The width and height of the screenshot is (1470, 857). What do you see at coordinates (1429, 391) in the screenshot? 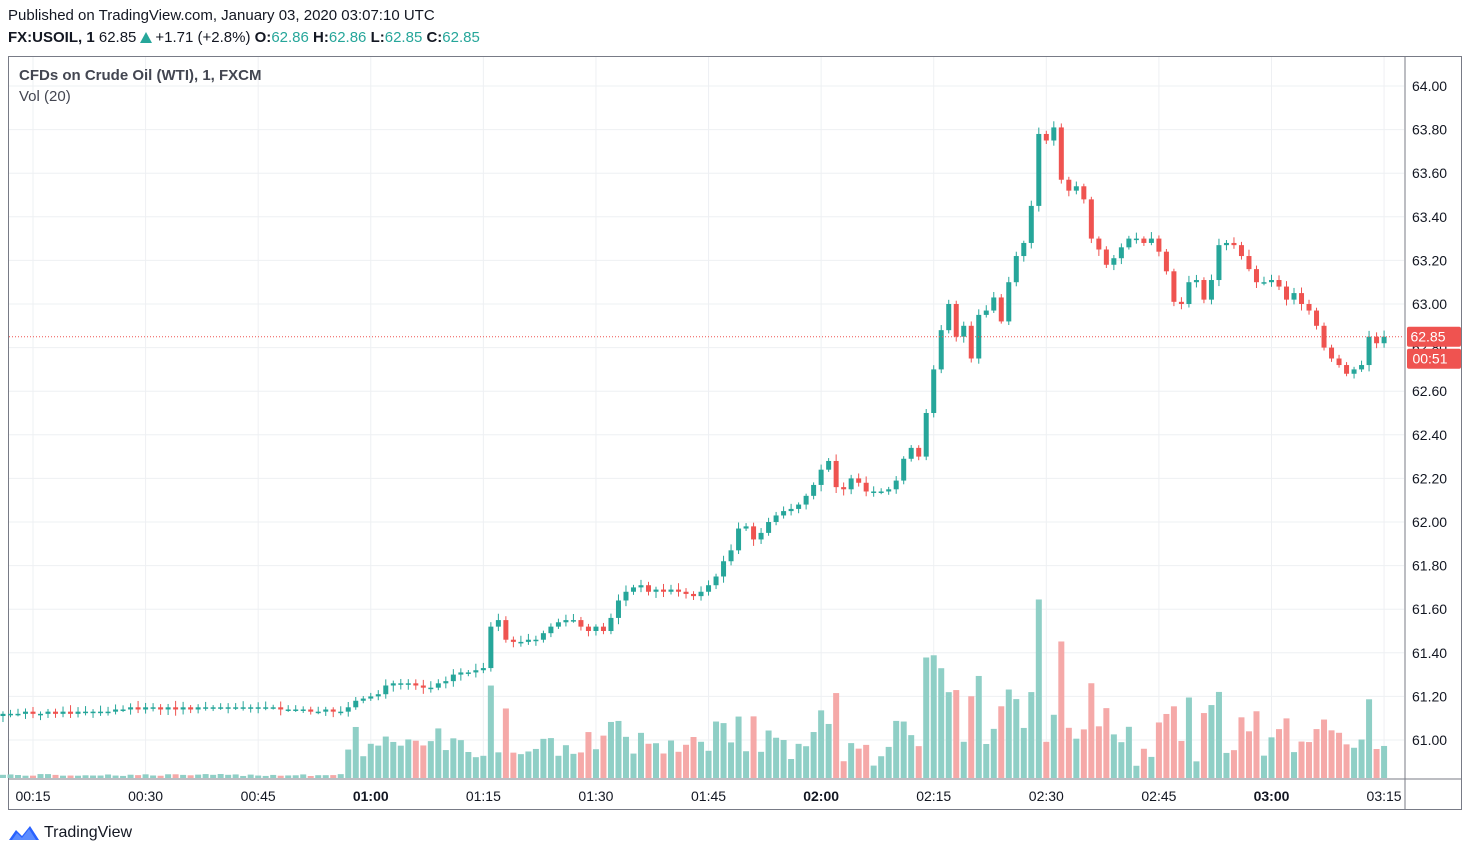
I see `price-tick-label: 62.60` at bounding box center [1429, 391].